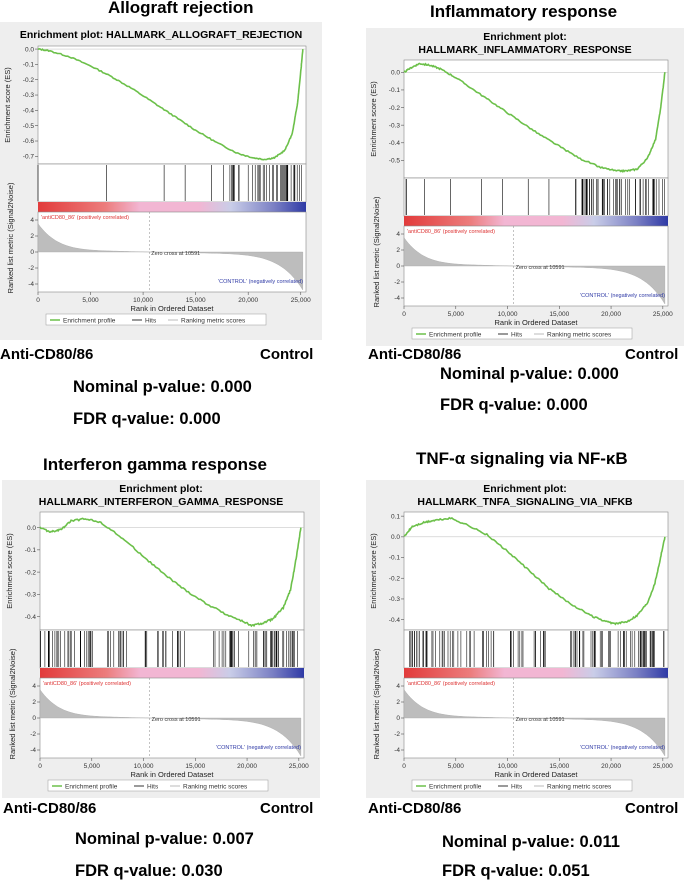  I want to click on es-axis-label: Enrichment score (ES), so click(373, 119).